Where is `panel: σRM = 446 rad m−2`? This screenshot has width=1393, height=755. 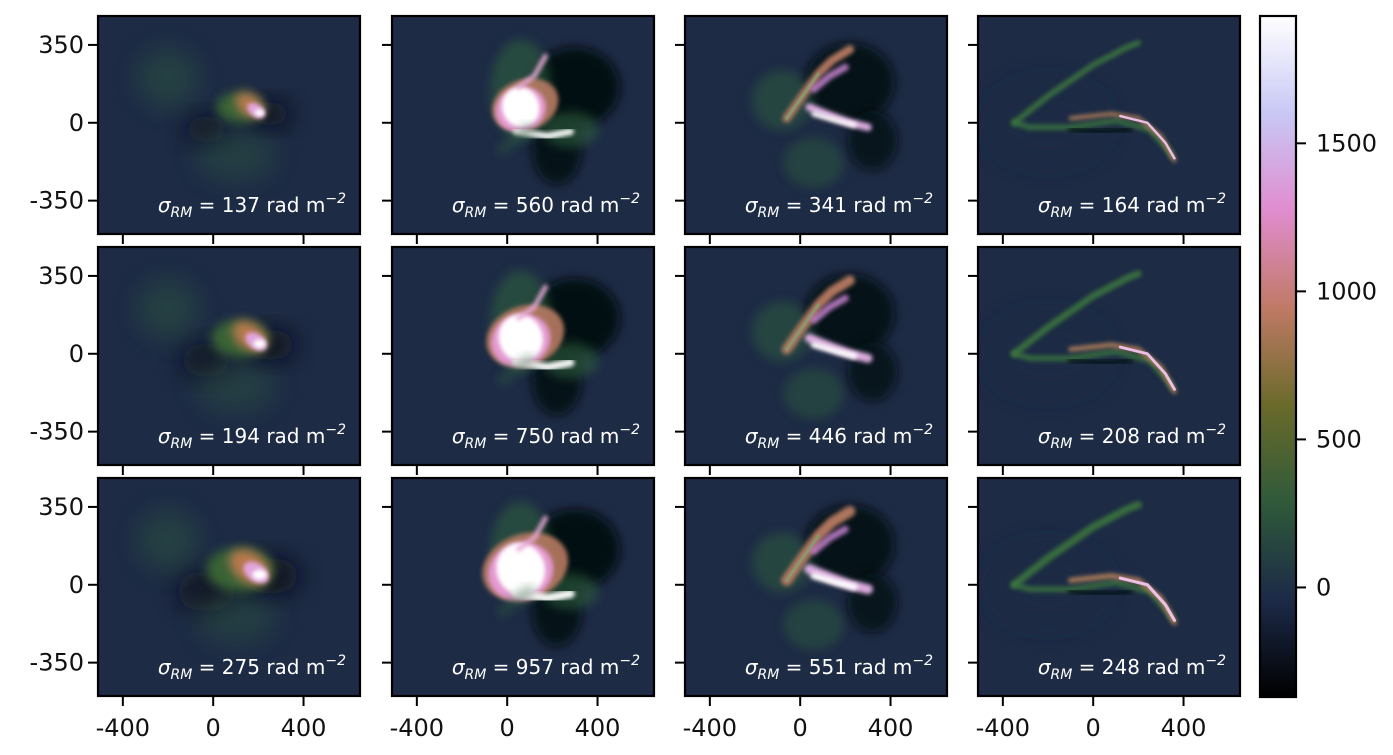
panel: σRM = 446 rad m−2 is located at coordinates (812, 360).